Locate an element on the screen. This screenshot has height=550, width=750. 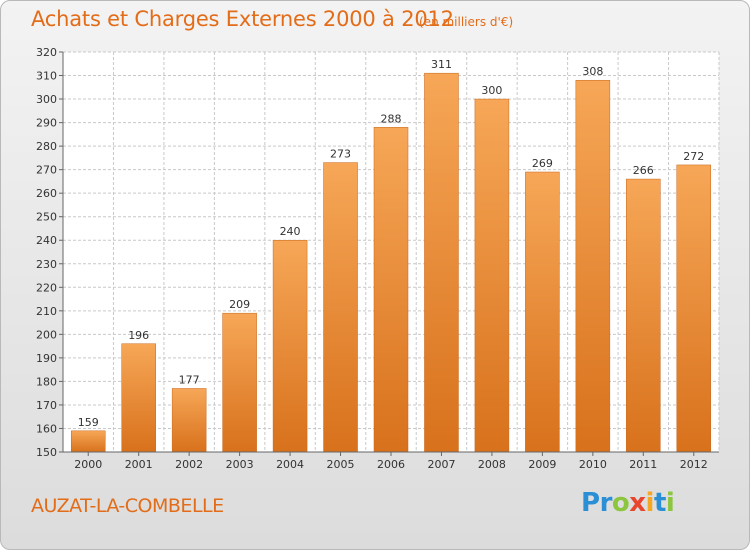
data-label: 240 is located at coordinates (290, 231).